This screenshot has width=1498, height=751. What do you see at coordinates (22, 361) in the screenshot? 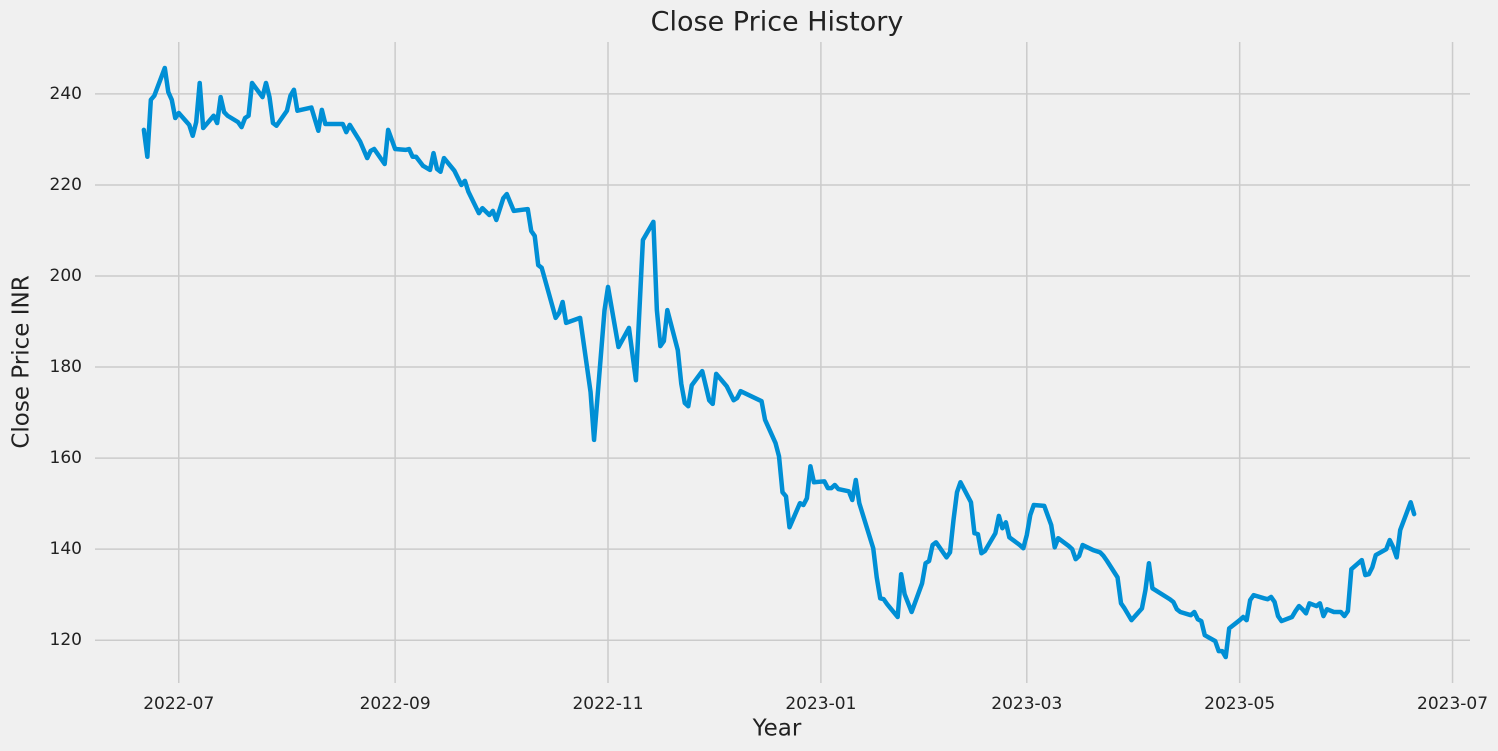
I see `y-axis-label: Close Price INR` at bounding box center [22, 361].